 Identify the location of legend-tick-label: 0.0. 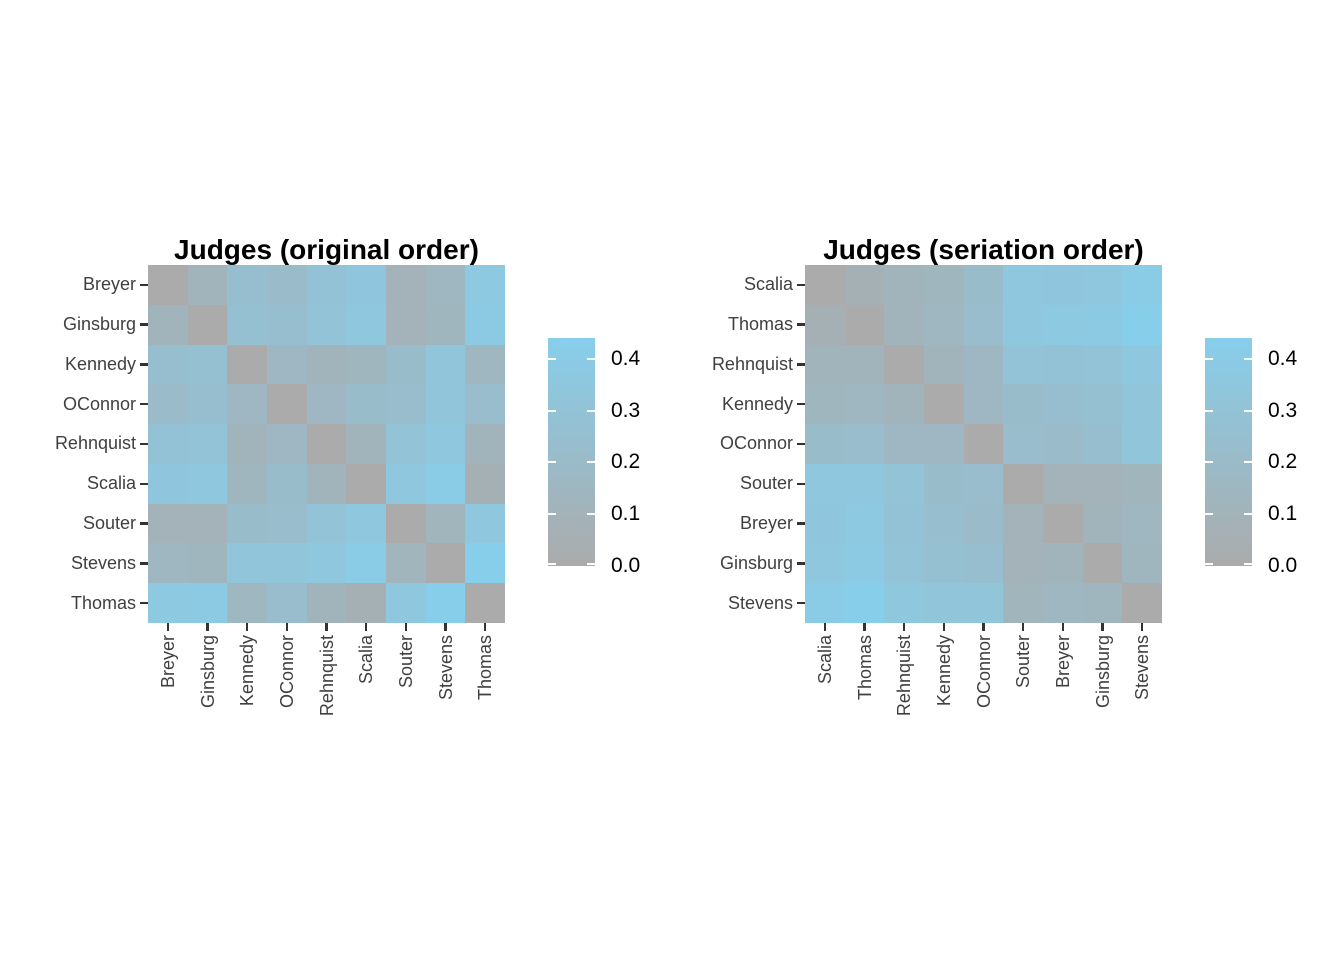
(626, 565).